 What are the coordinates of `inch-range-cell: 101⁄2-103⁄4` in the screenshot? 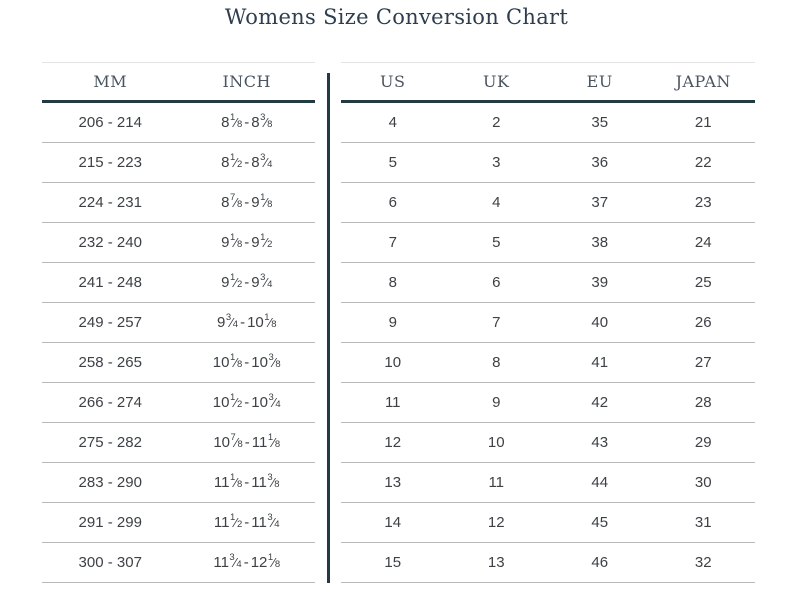 It's located at (246, 402).